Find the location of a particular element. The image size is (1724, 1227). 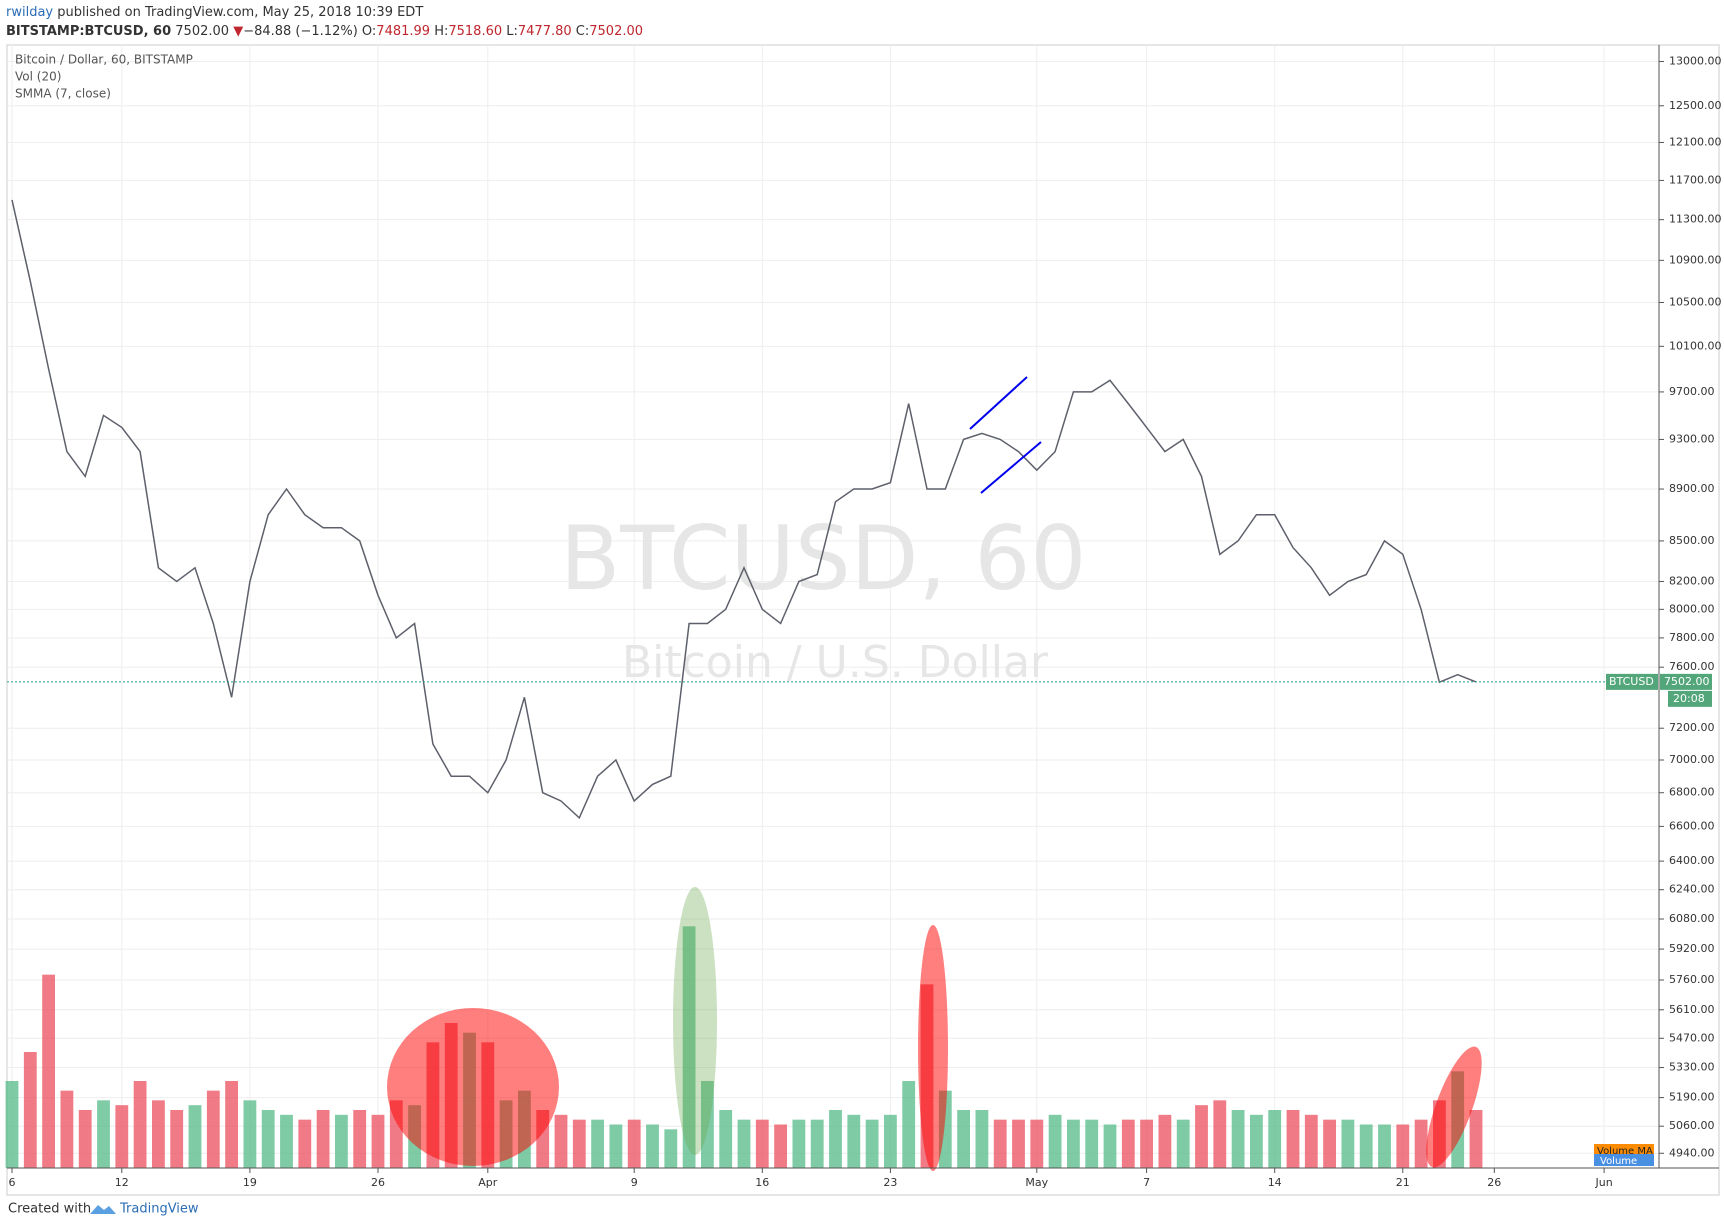

watermark-subtitle: Bitcoin / U.S. Dollar is located at coordinates (835, 662).